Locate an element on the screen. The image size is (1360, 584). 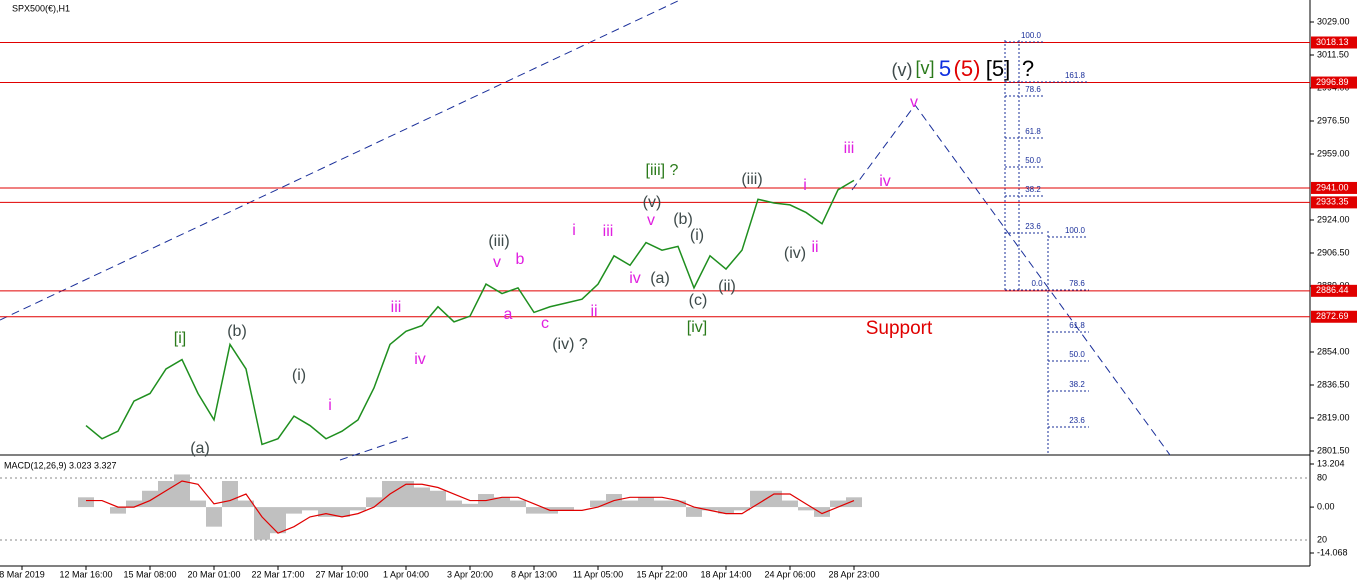
macd-title: MACD(12,26,9) 3.023 3.327 is located at coordinates (60, 465).